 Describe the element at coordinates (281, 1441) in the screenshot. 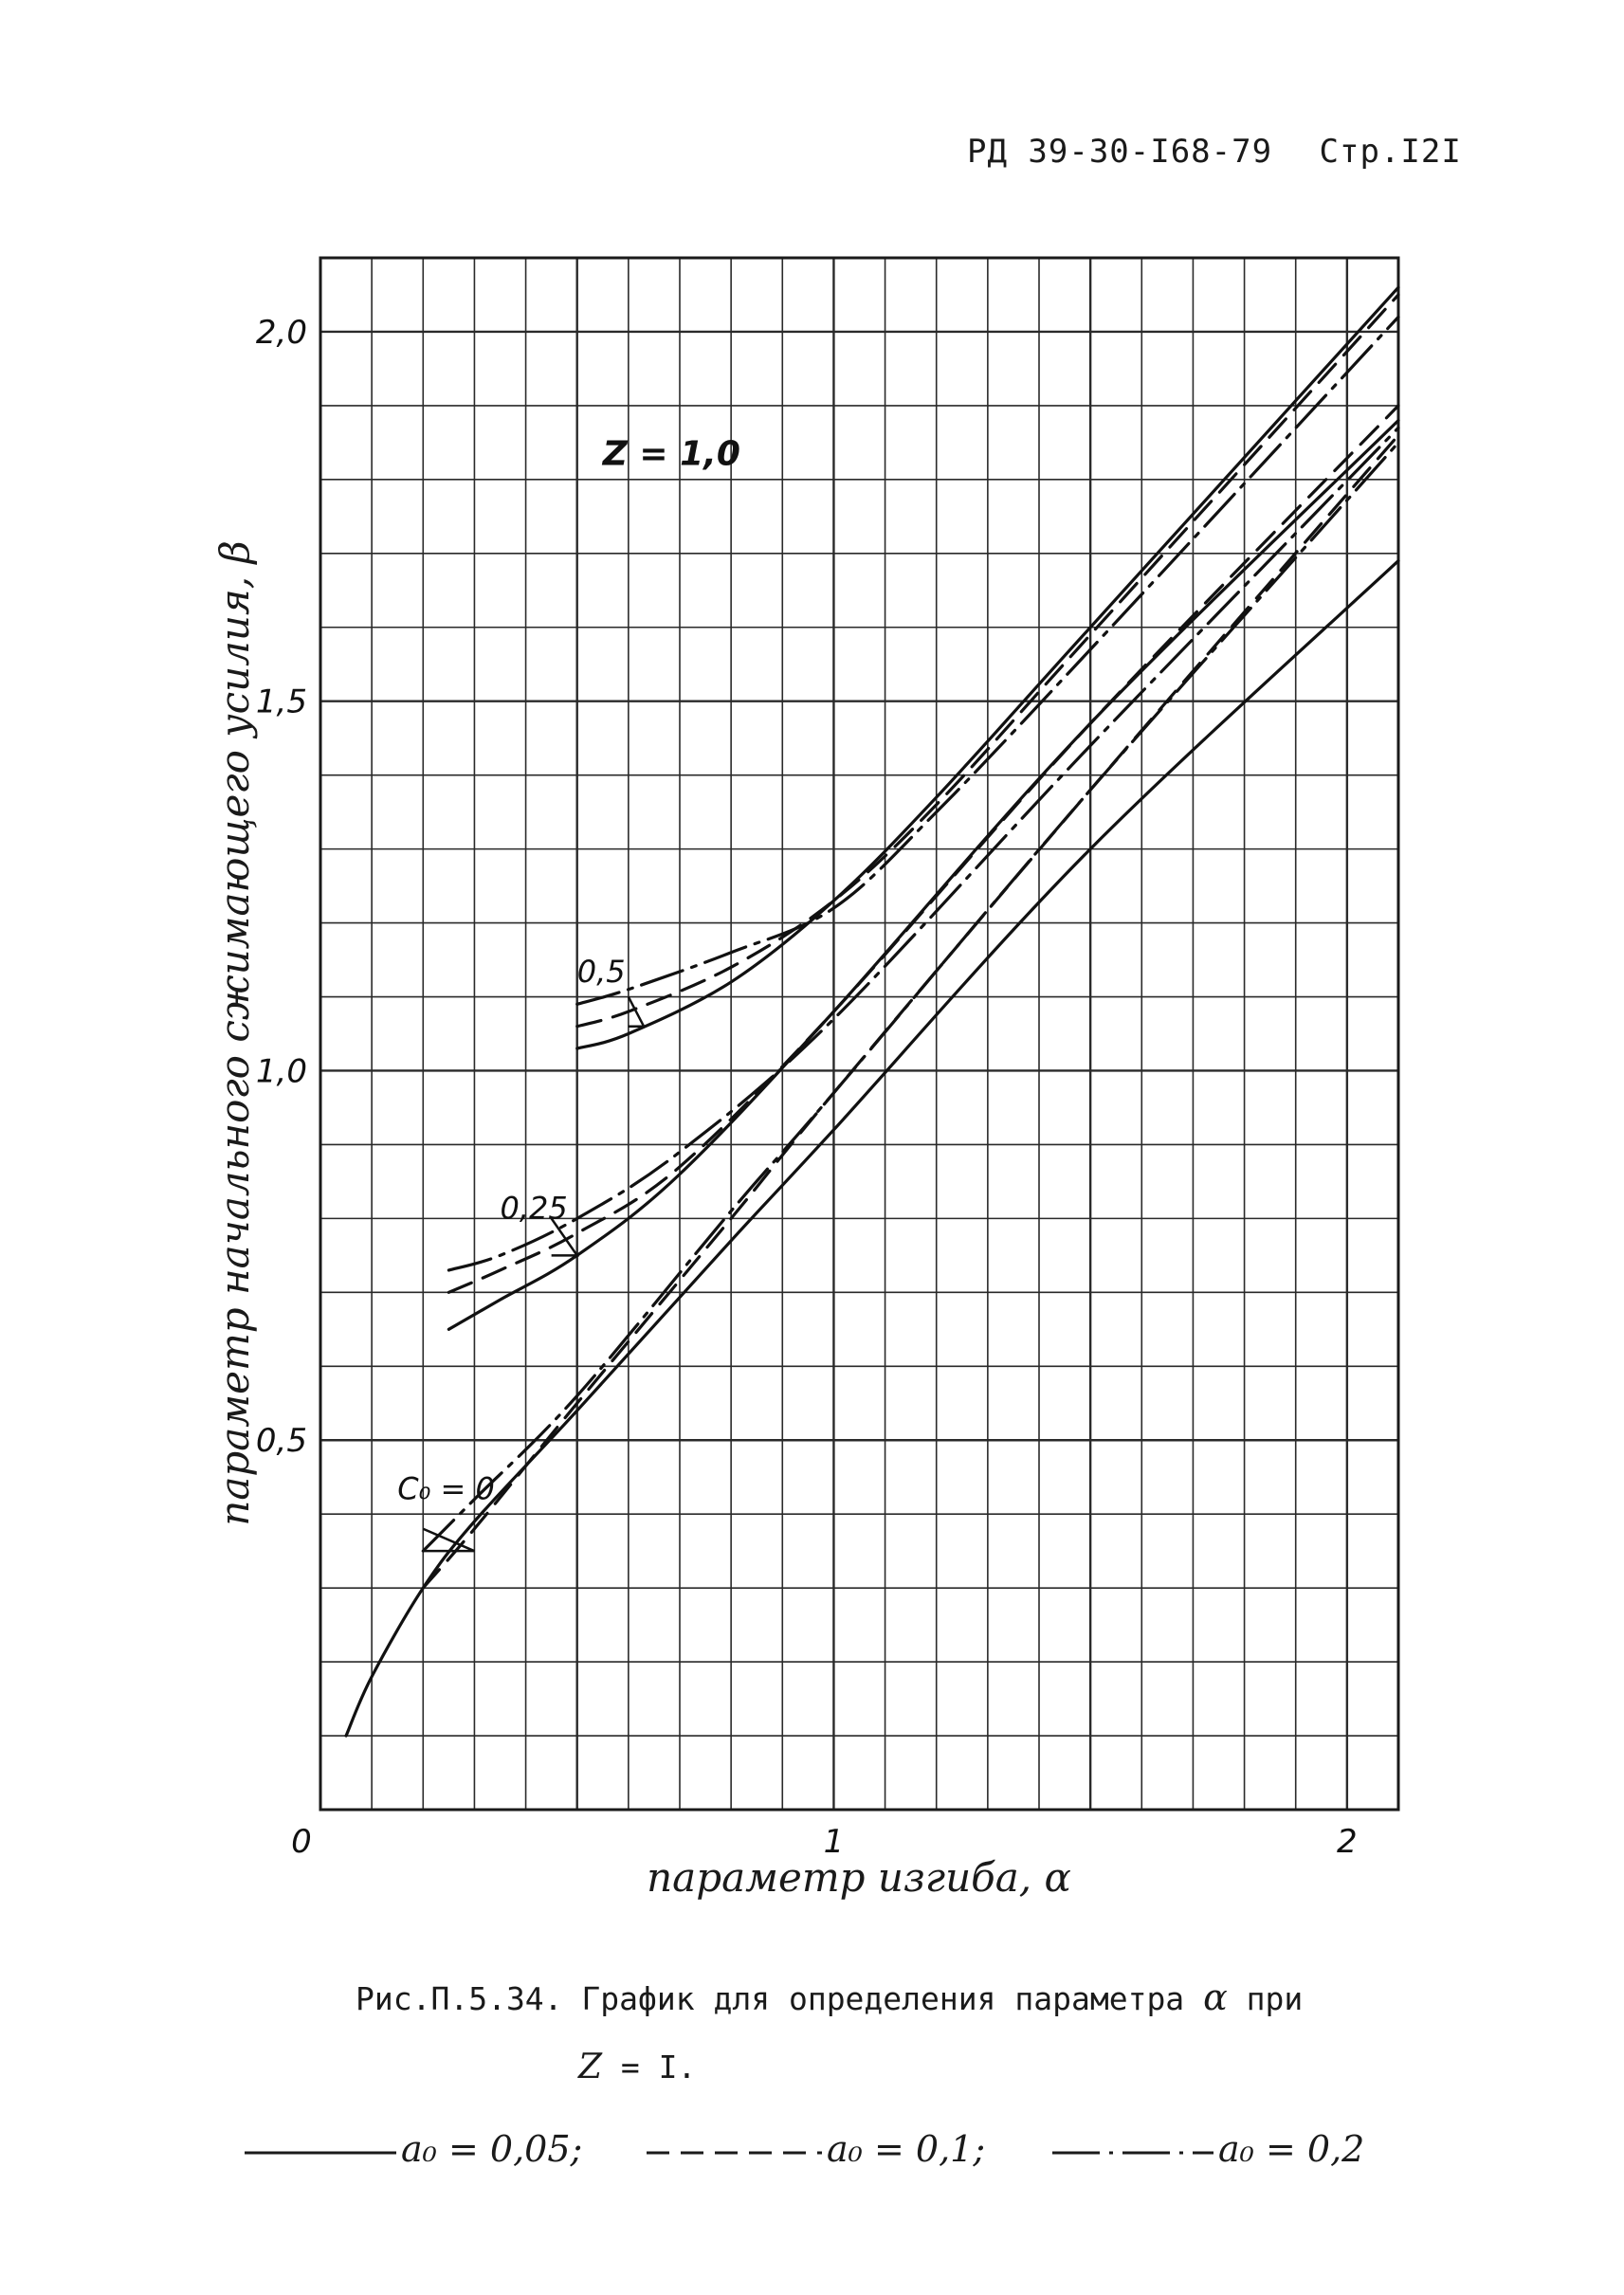

I see `y-tick-label: 0,5` at that location.